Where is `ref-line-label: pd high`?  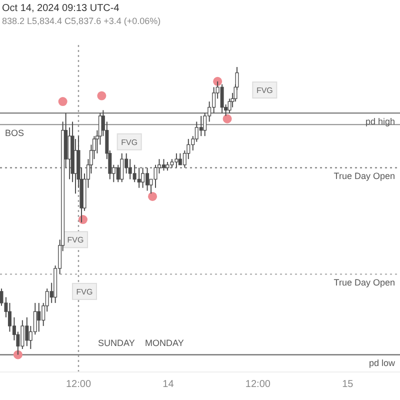 ref-line-label: pd high is located at coordinates (380, 121).